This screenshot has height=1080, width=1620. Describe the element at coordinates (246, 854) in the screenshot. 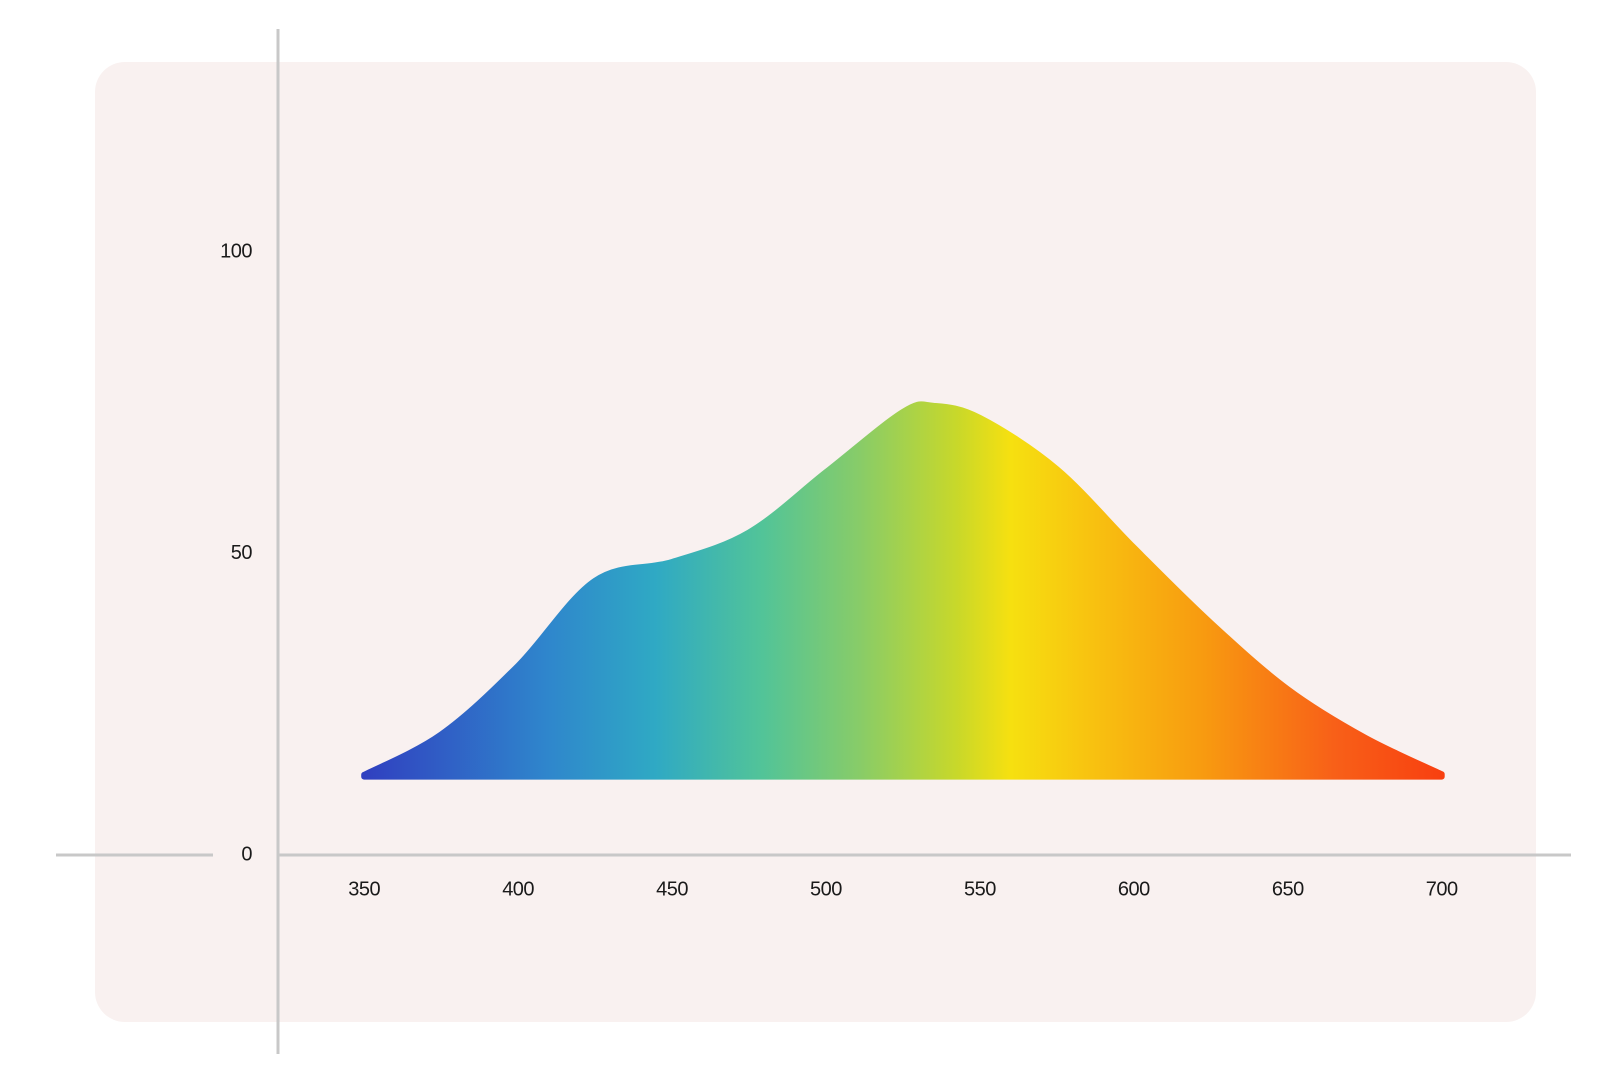

I see `y-tick-label: 0` at that location.